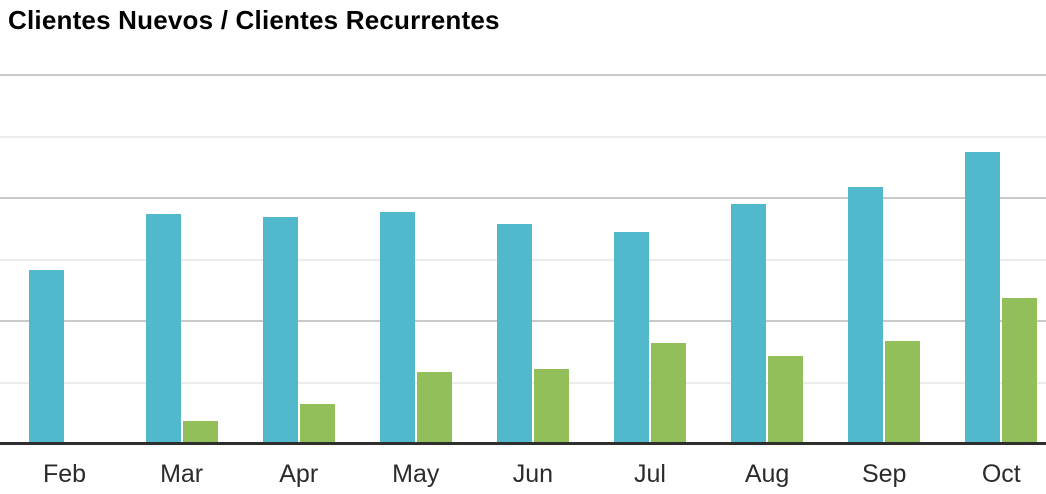 The width and height of the screenshot is (1046, 494). What do you see at coordinates (866, 315) in the screenshot?
I see `bar-clientes-nuevos-sep` at bounding box center [866, 315].